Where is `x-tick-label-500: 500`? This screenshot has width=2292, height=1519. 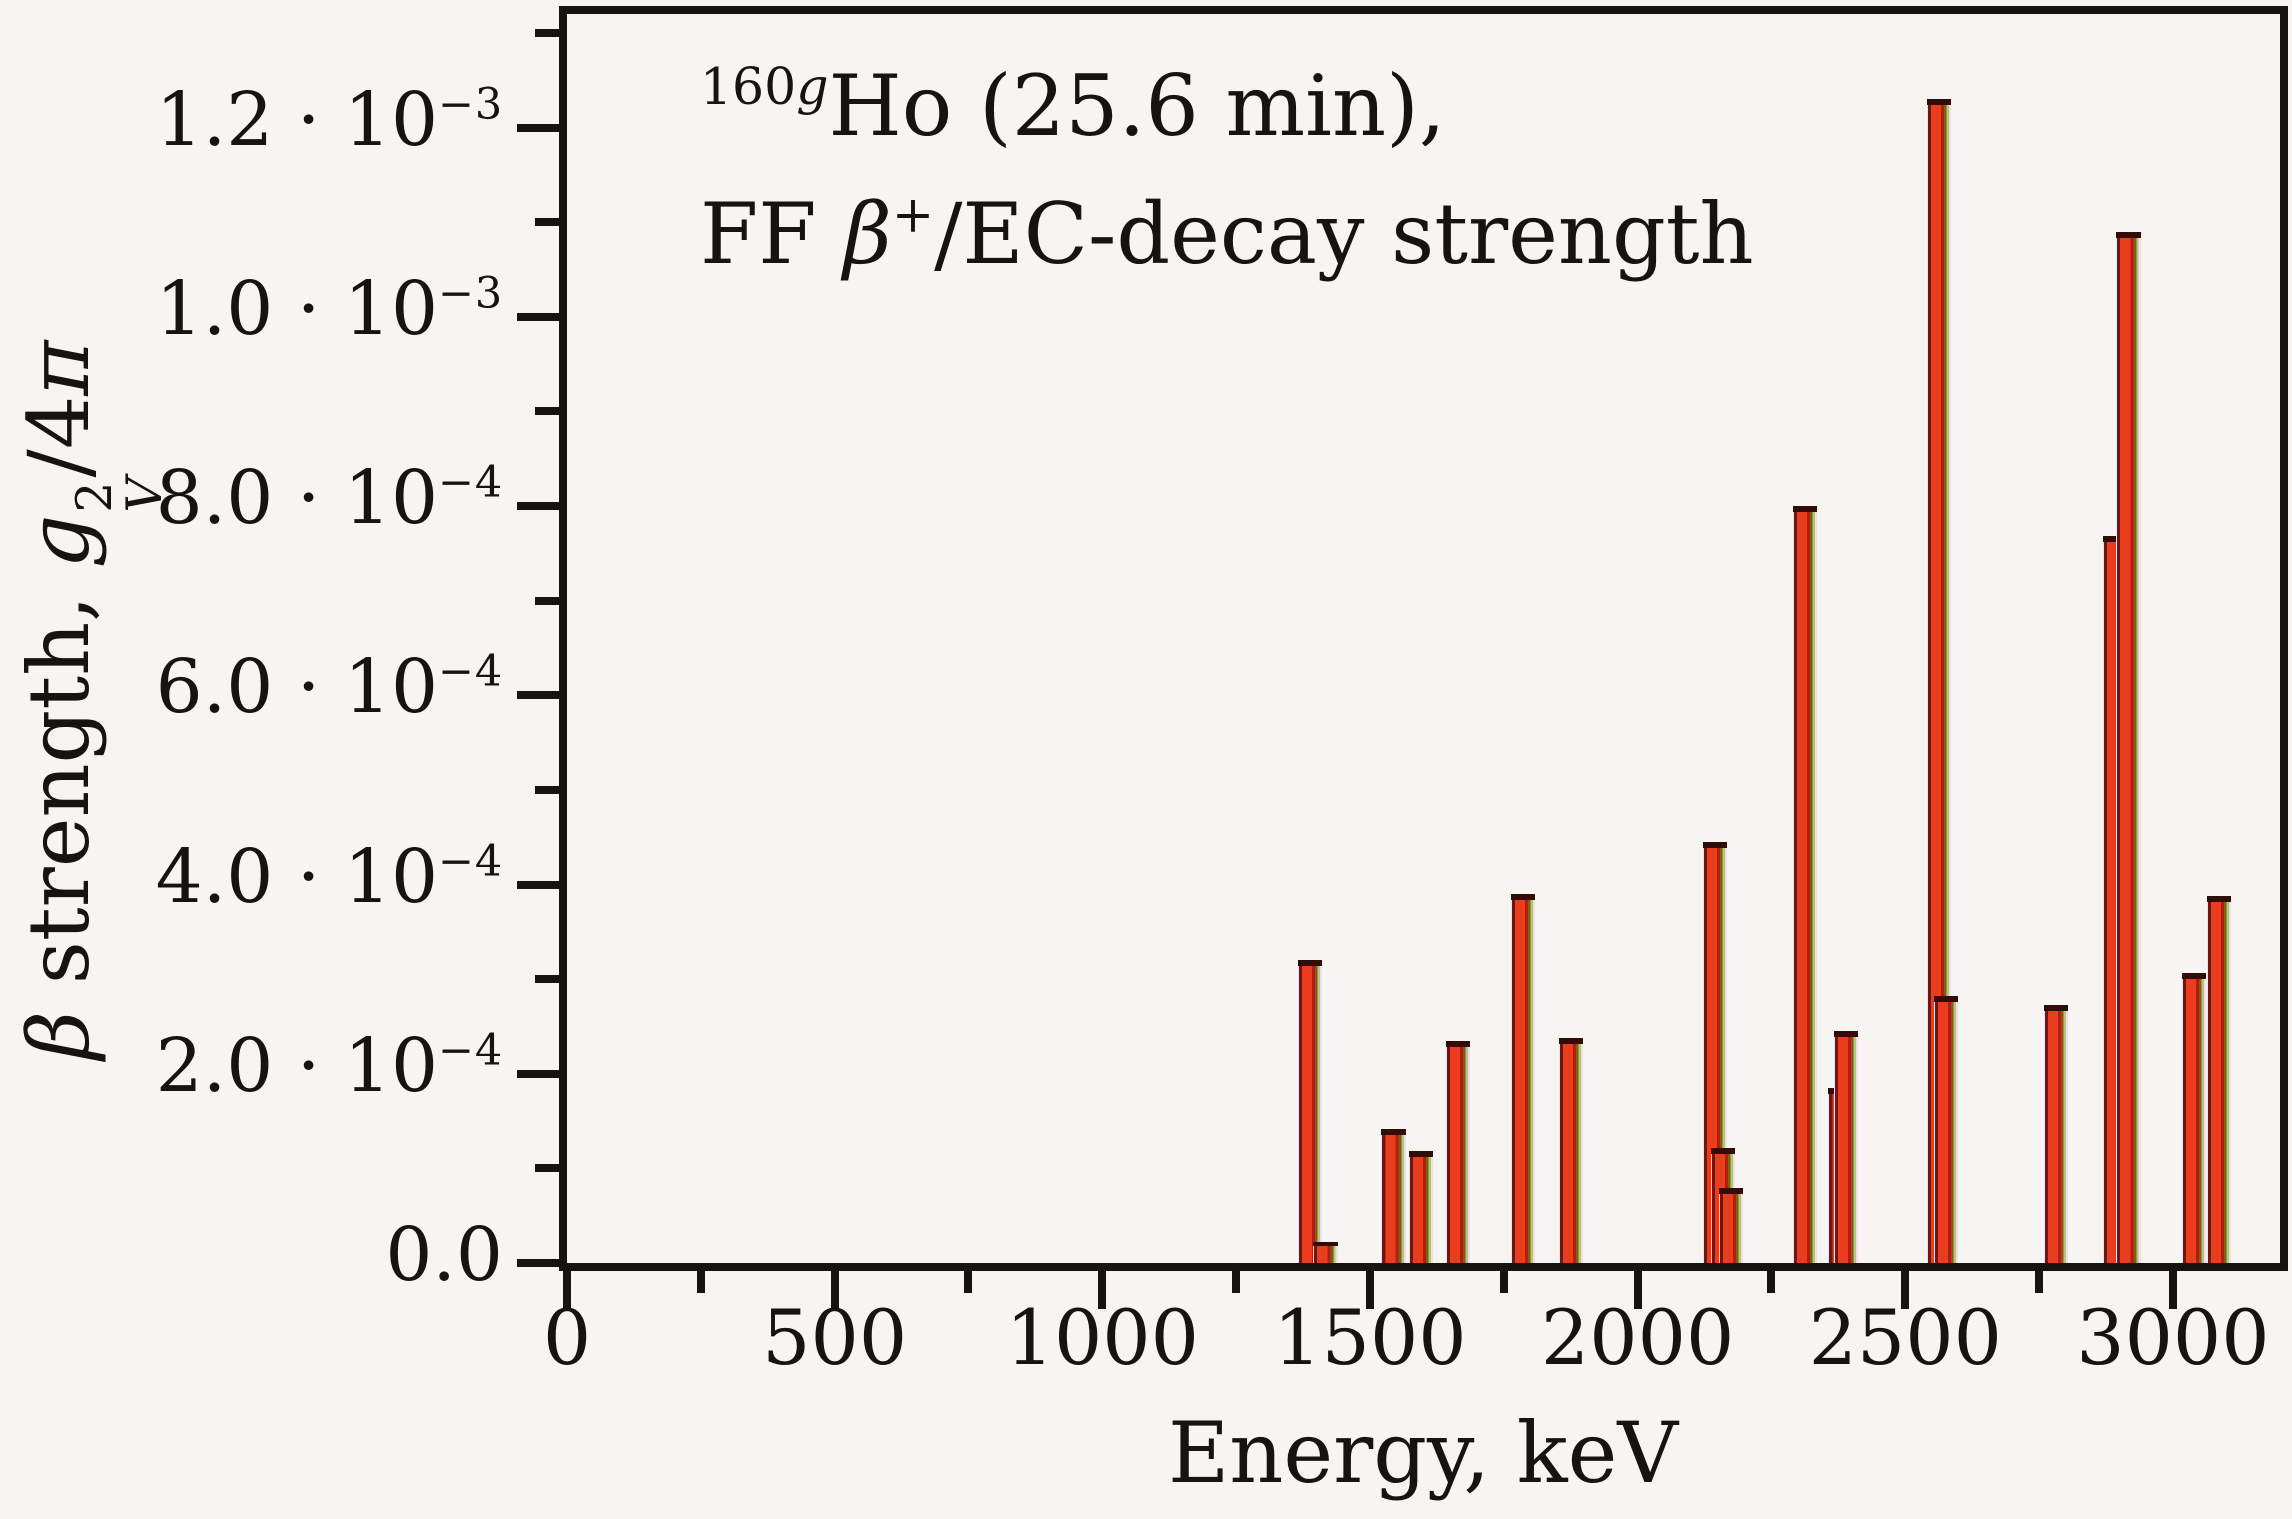 x-tick-label-500: 500 is located at coordinates (835, 1337).